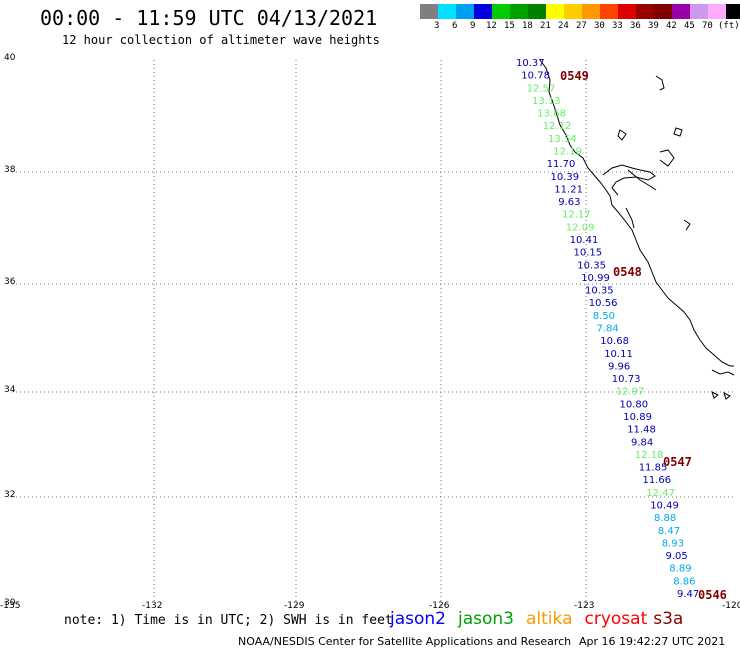  I want to click on wave-height-label: 7.84, so click(608, 329).